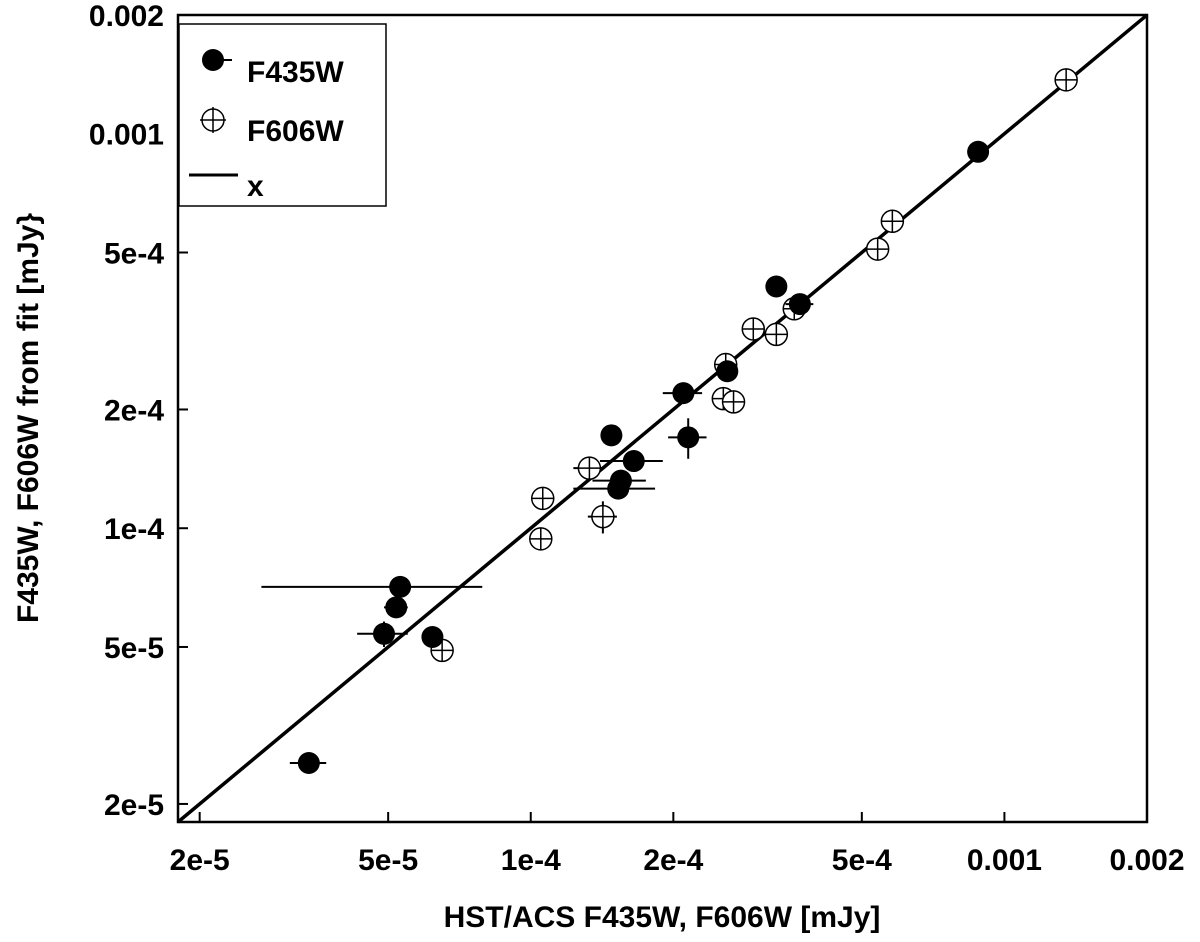  Describe the element at coordinates (213, 120) in the screenshot. I see `legend-marker-f606w` at that location.